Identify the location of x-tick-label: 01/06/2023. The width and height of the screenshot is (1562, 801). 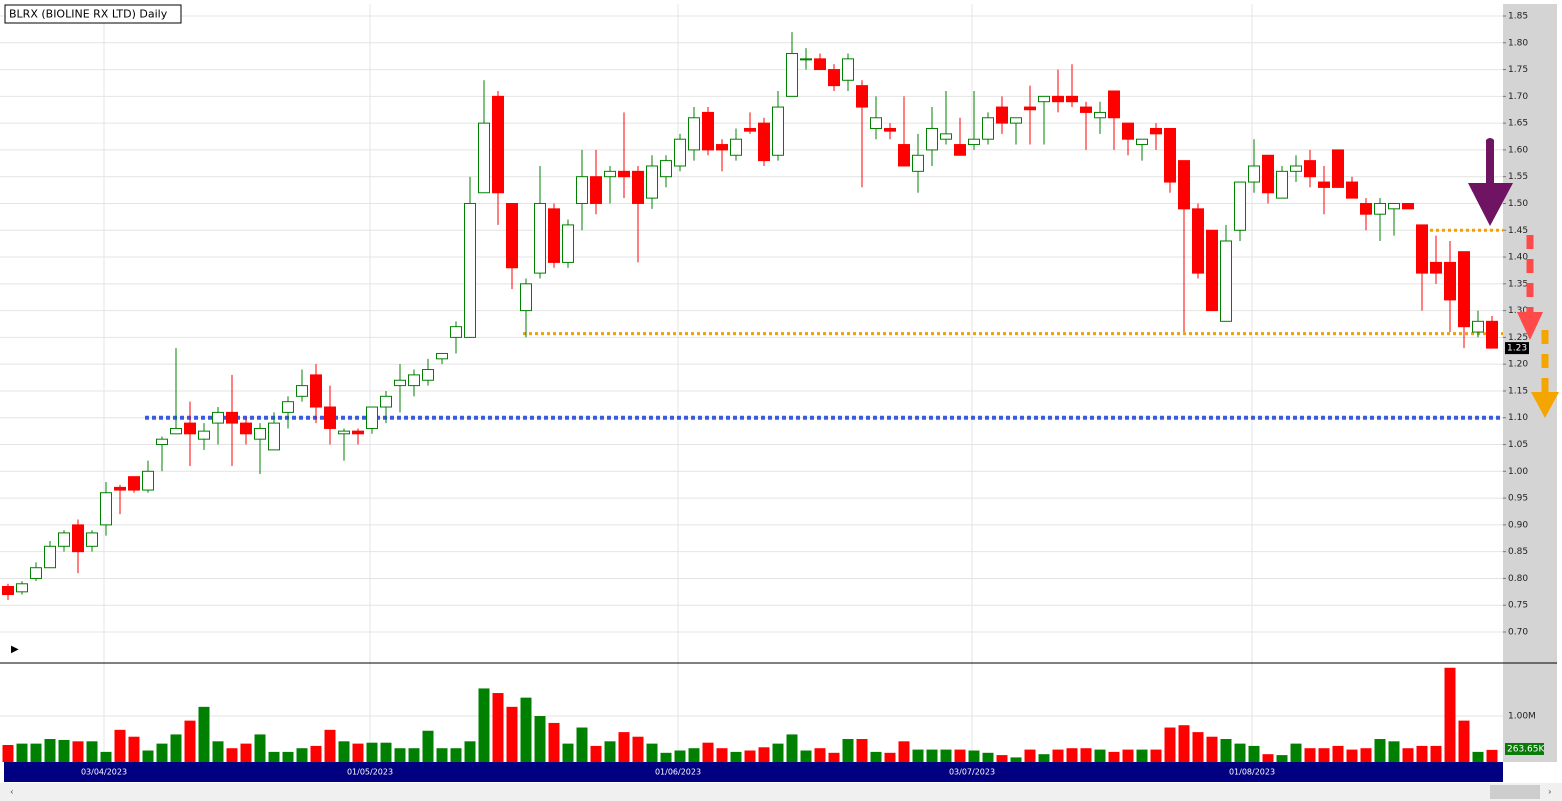
(678, 772).